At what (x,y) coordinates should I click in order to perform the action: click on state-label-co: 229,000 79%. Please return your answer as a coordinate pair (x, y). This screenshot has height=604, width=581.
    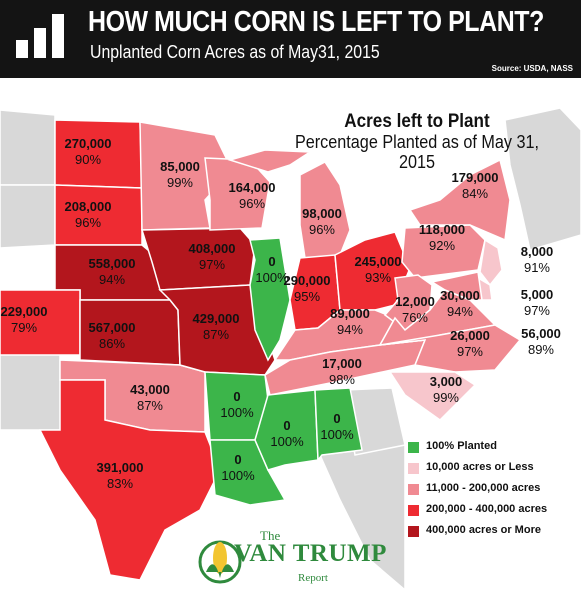
    Looking at the image, I should click on (24, 320).